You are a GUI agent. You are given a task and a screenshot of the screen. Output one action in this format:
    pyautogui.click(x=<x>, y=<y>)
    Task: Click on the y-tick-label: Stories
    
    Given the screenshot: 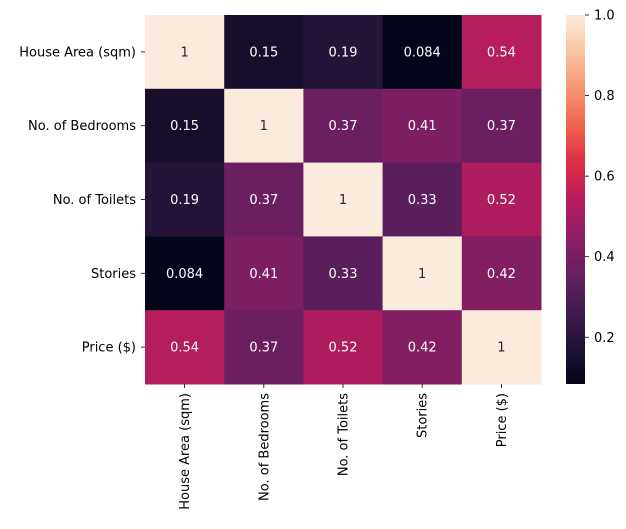 What is the action you would take?
    pyautogui.click(x=113, y=274)
    